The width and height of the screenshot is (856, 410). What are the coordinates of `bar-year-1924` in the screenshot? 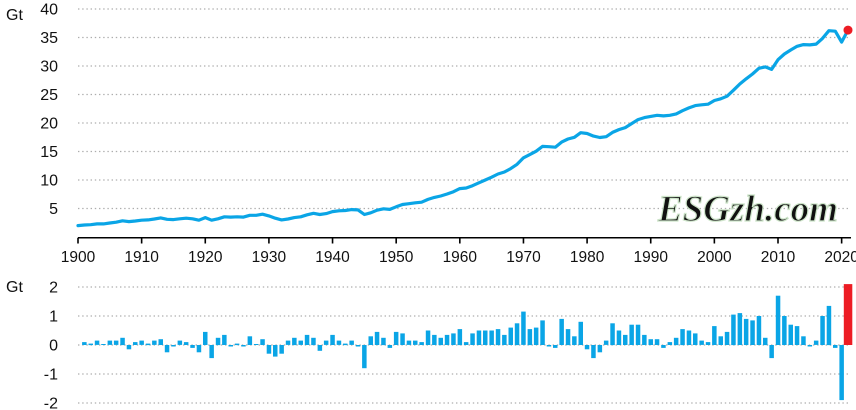 It's located at (230, 346).